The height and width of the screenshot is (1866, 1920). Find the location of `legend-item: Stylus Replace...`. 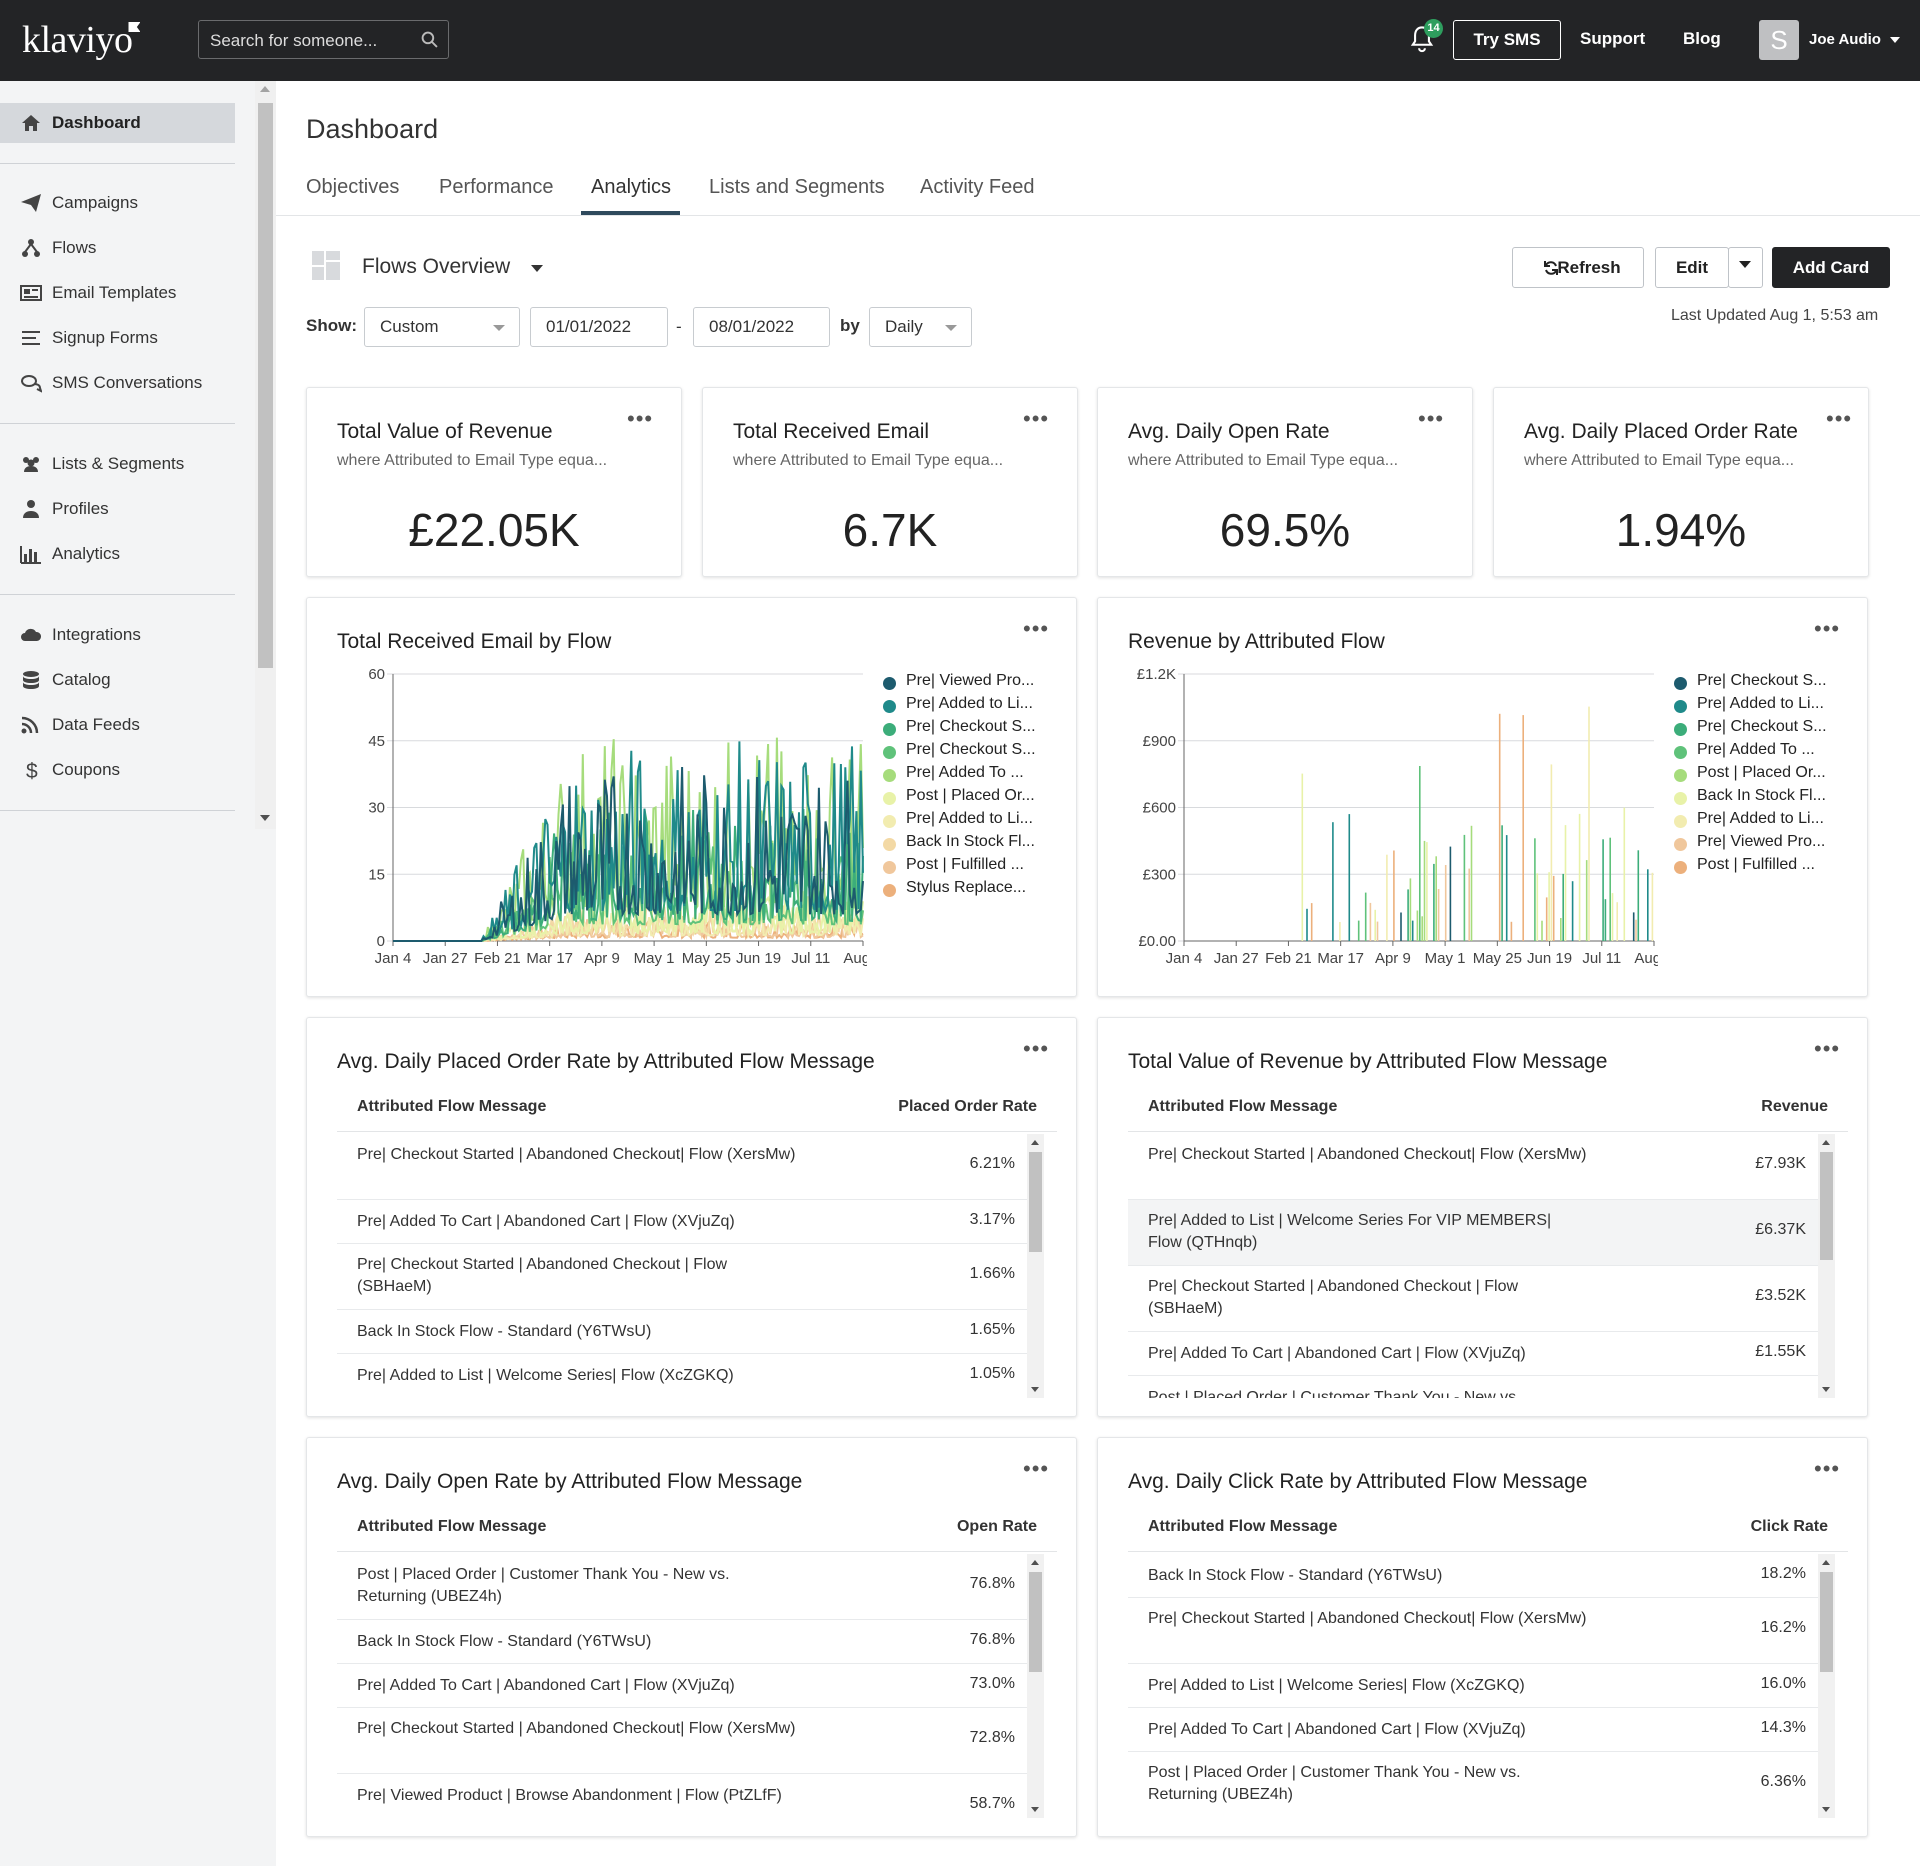

legend-item: Stylus Replace... is located at coordinates (959, 890).